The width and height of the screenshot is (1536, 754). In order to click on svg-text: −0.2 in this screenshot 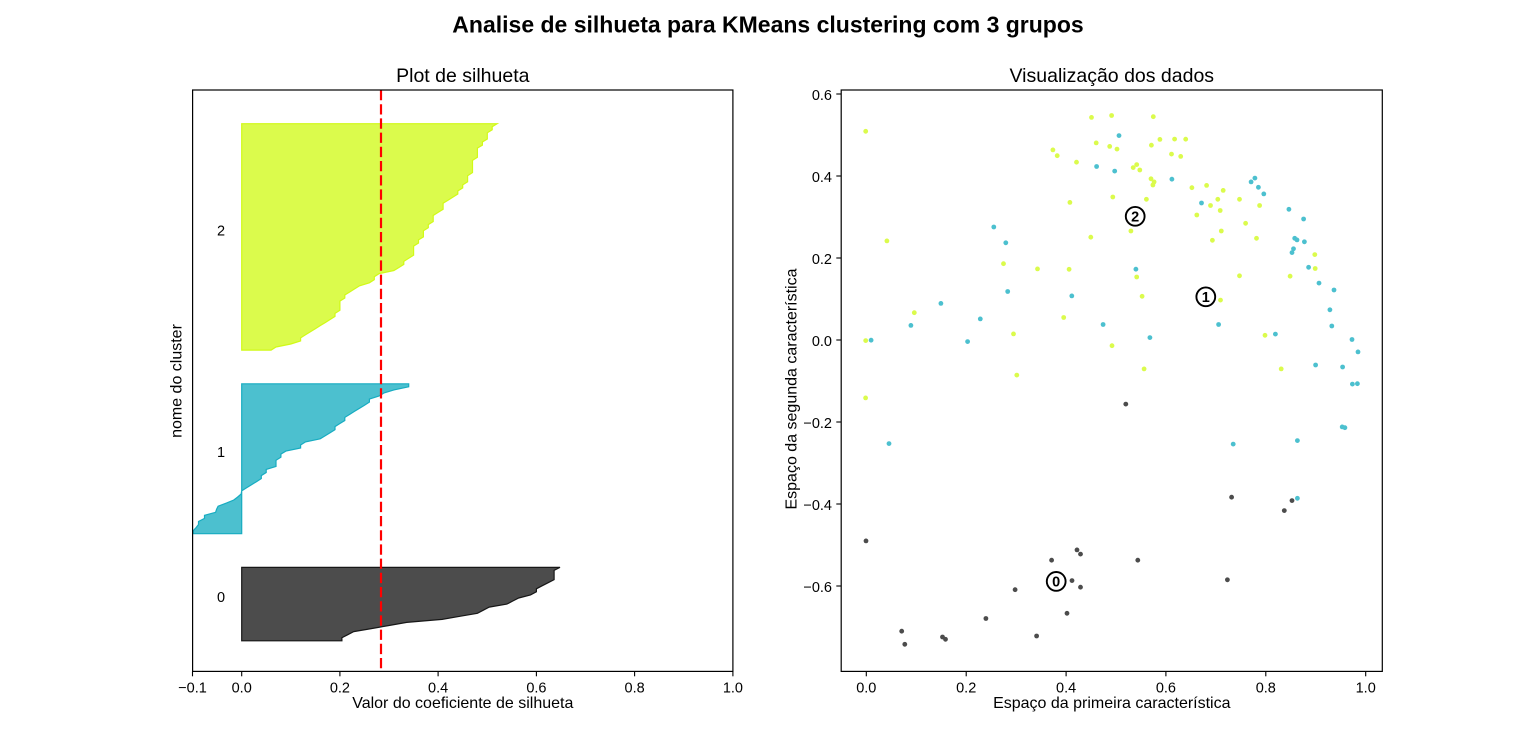, I will do `click(817, 424)`.